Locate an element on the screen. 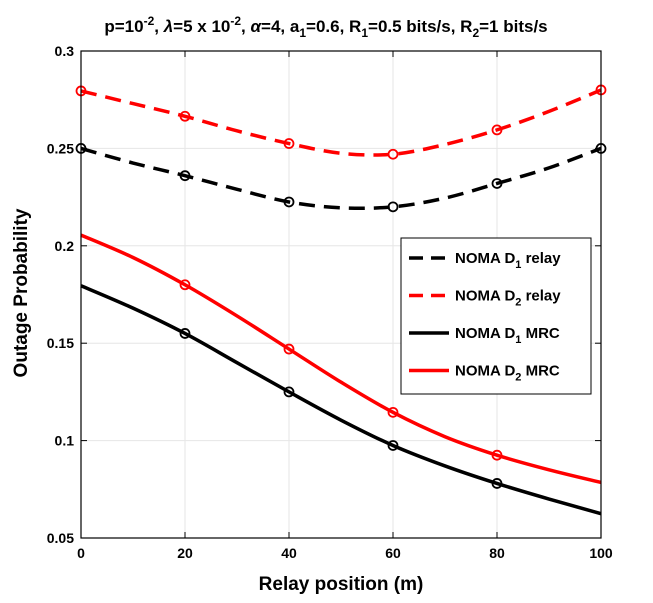  title-part: λ is located at coordinates (168, 26).